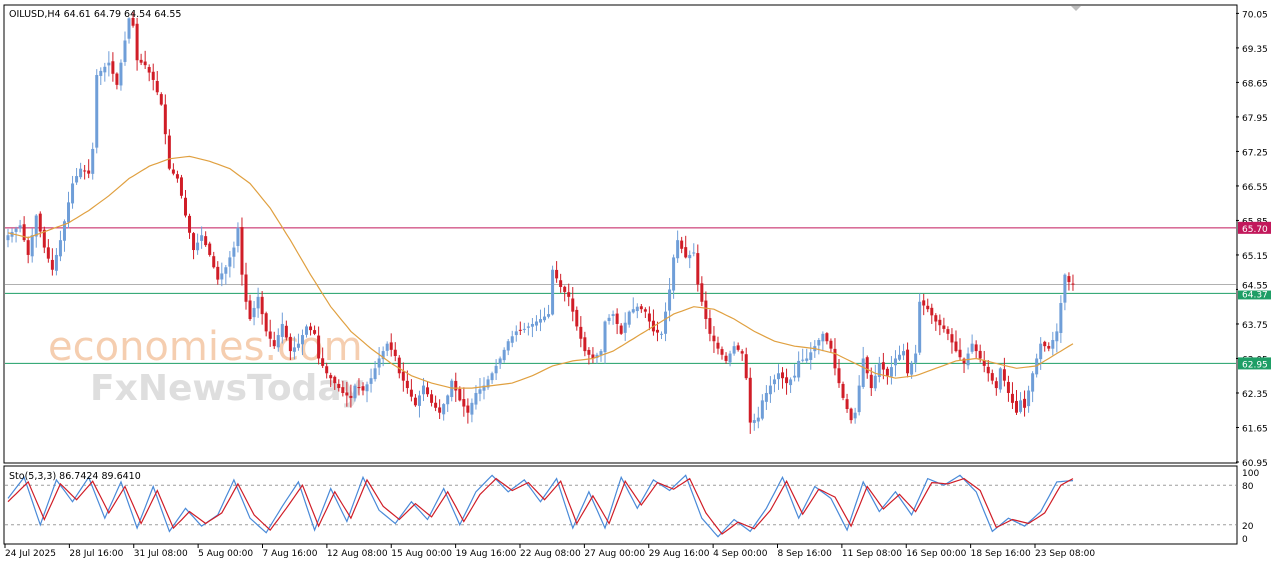 This screenshot has height=571, width=1280. Describe the element at coordinates (1255, 395) in the screenshot. I see `price-tick-label: 62.35` at that location.